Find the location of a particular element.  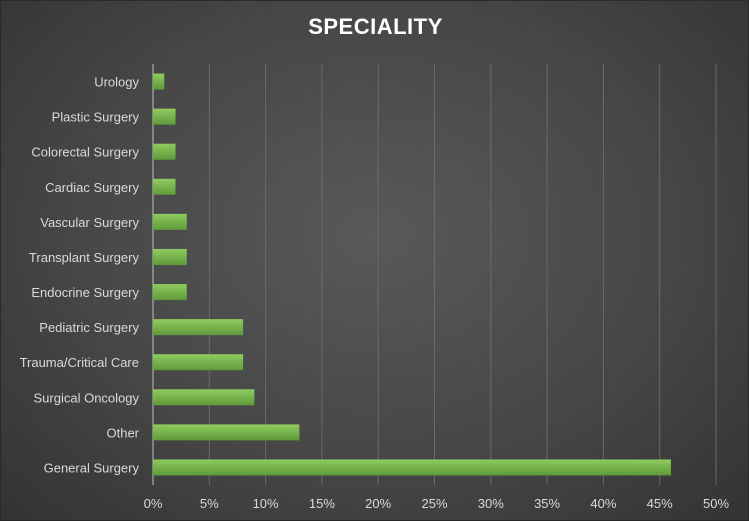

category-label: Urology is located at coordinates (116, 82).